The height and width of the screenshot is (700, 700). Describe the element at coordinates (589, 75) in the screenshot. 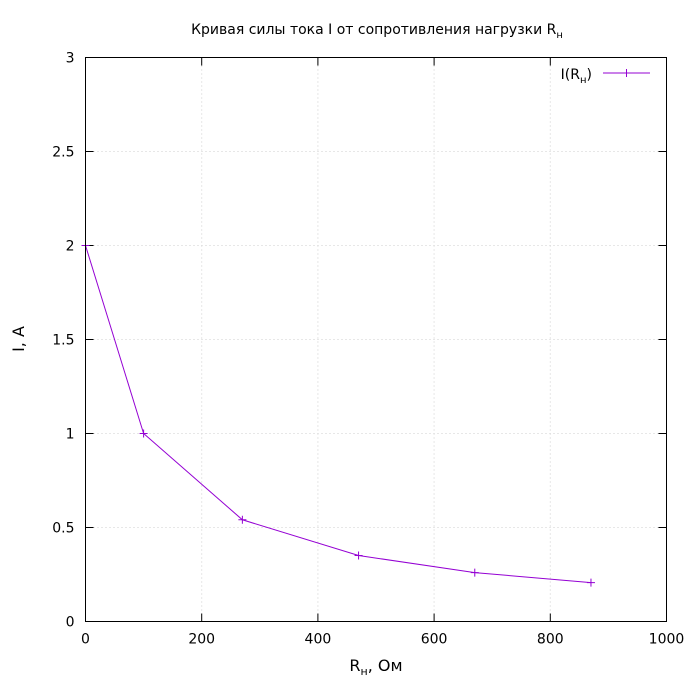

I see `legend-label-close: )` at that location.